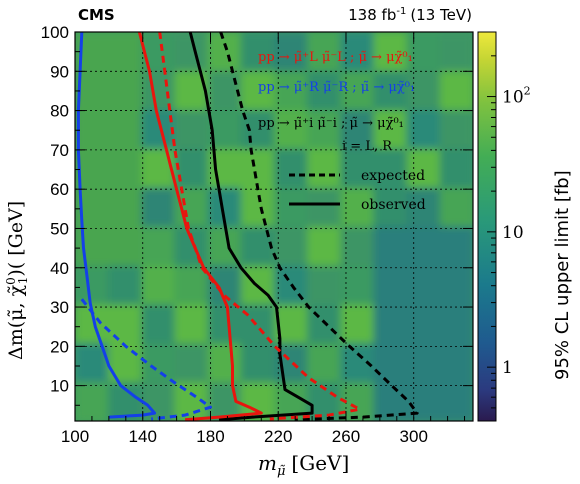  I want to click on x-tick-label: 180, so click(210, 436).